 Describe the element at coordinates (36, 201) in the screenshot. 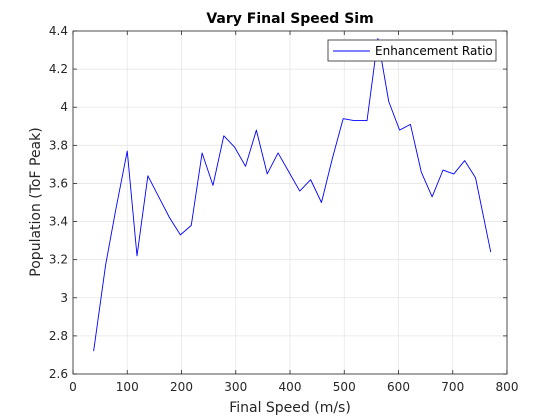

I see `y-axis-label: Population (ToF Peak)` at that location.